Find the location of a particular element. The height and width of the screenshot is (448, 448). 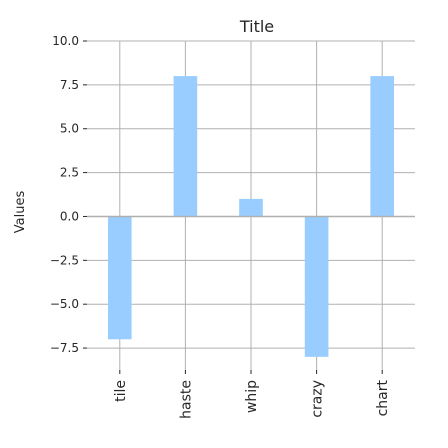

y-tick-label: −2.5 is located at coordinates (64, 260).